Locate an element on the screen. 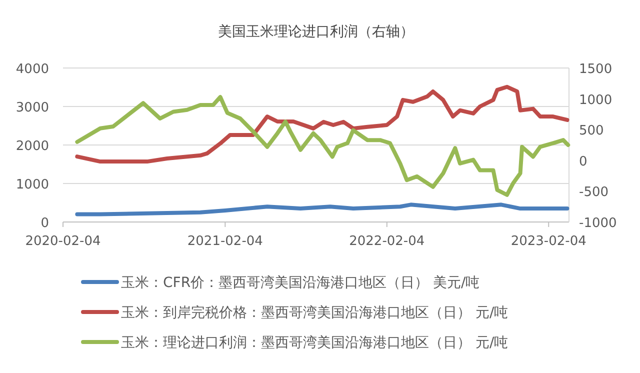 The width and height of the screenshot is (640, 373). y-tick-label: 0 is located at coordinates (44, 223).